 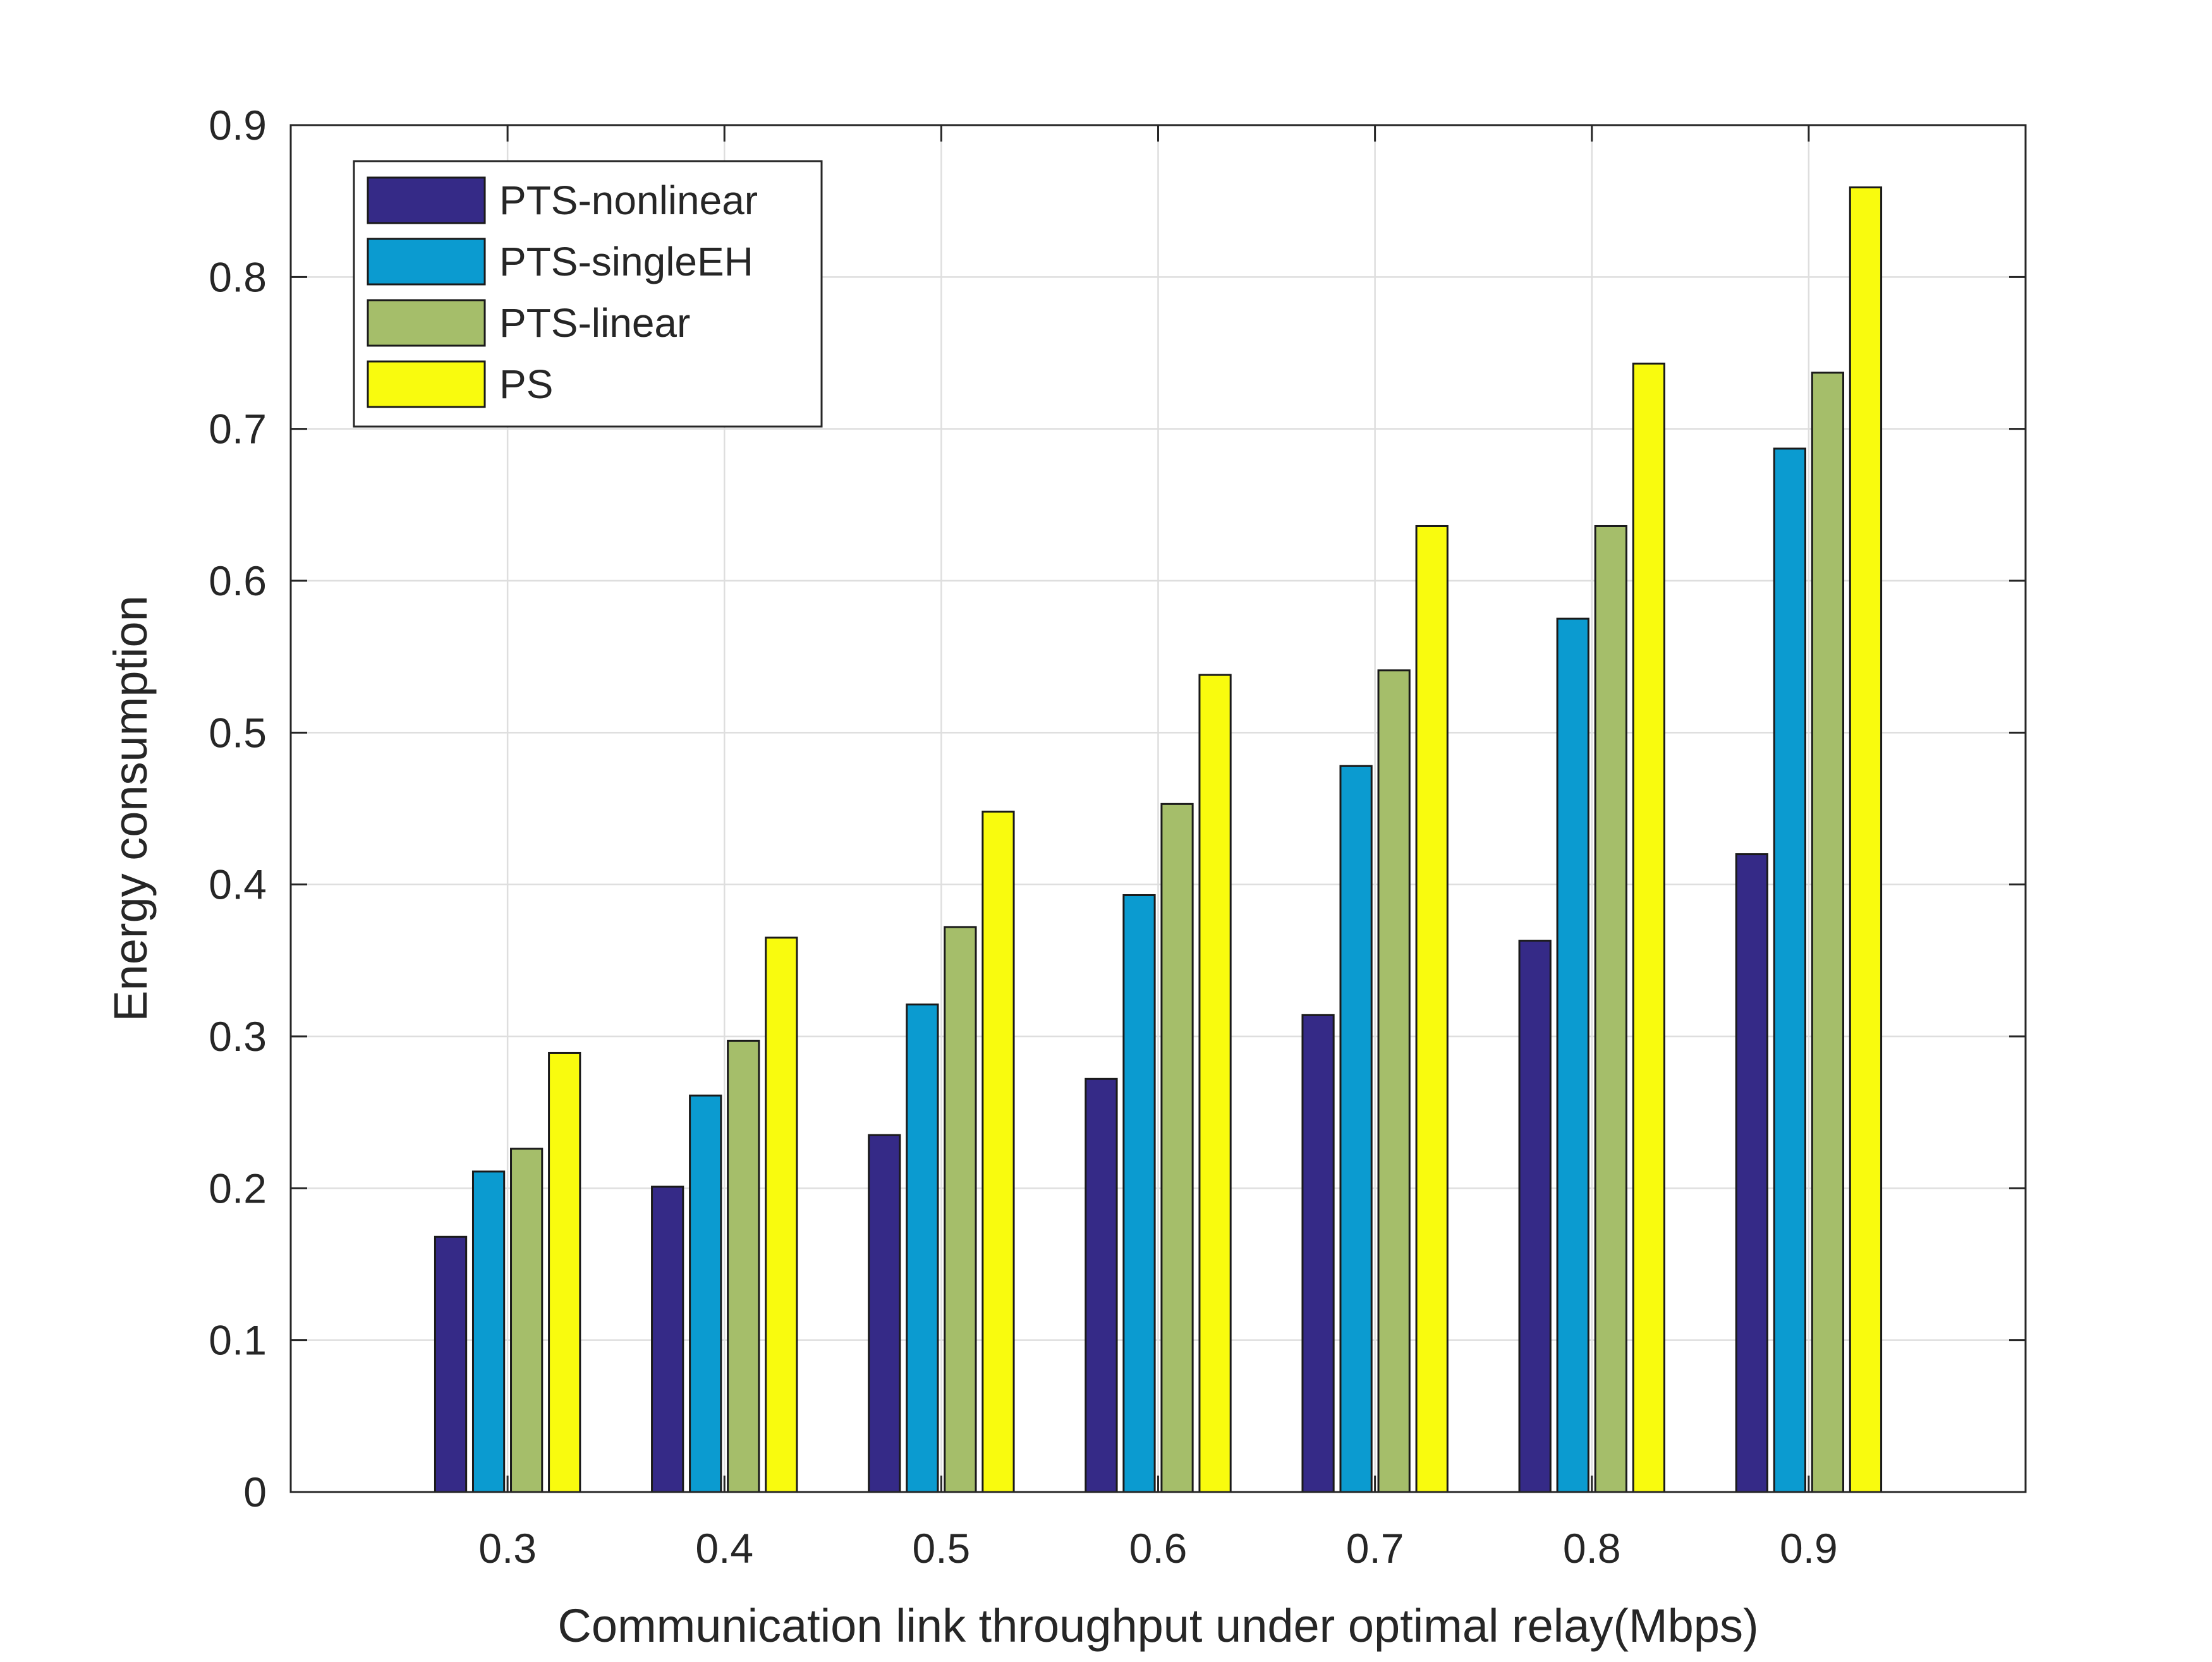 I want to click on y-tick-label: 0, so click(x=255, y=1492).